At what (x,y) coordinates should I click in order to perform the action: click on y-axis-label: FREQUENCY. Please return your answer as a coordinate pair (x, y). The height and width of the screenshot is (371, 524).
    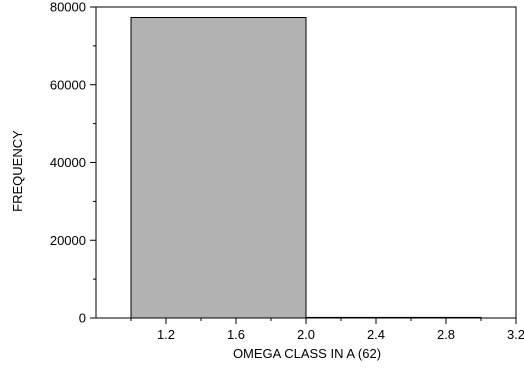
    Looking at the image, I should click on (17, 171).